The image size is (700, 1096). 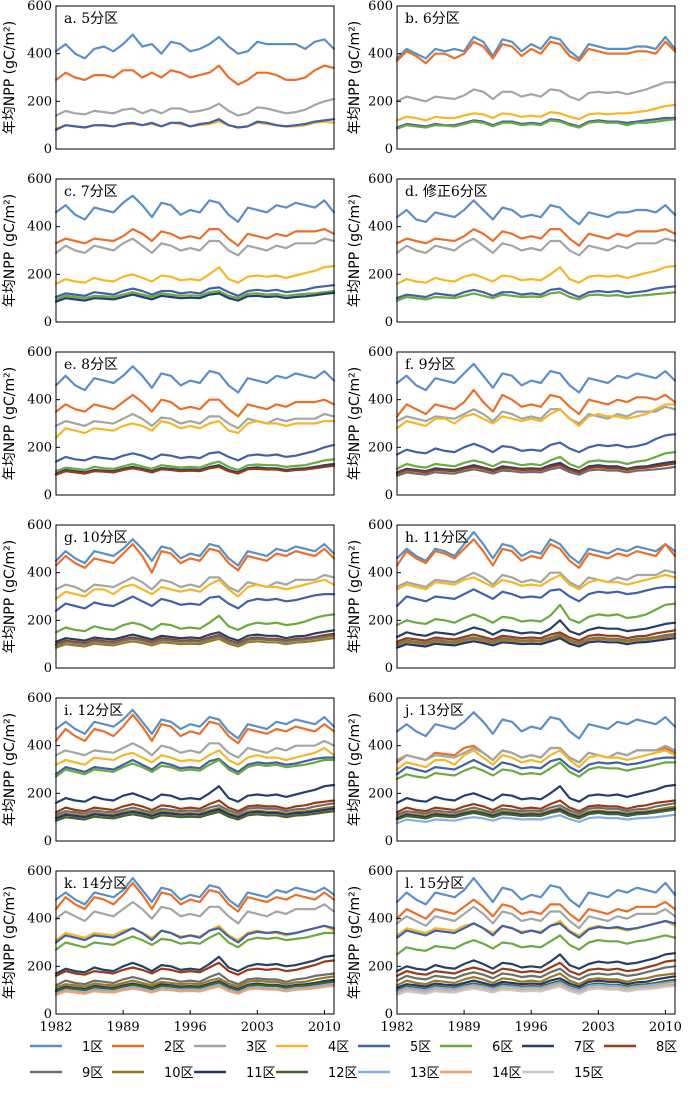 What do you see at coordinates (437, 538) in the screenshot?
I see `panel-title: h. 11分区` at bounding box center [437, 538].